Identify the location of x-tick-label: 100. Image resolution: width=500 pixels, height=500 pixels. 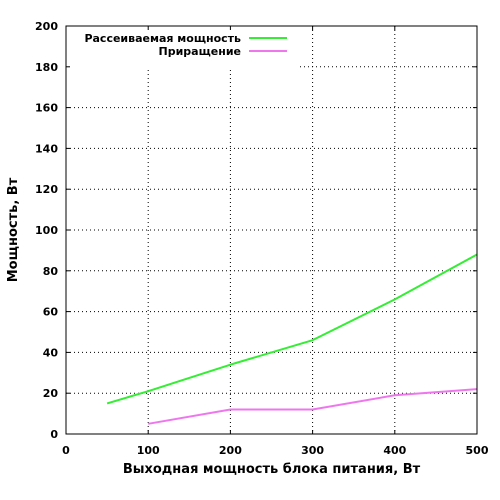
(148, 450).